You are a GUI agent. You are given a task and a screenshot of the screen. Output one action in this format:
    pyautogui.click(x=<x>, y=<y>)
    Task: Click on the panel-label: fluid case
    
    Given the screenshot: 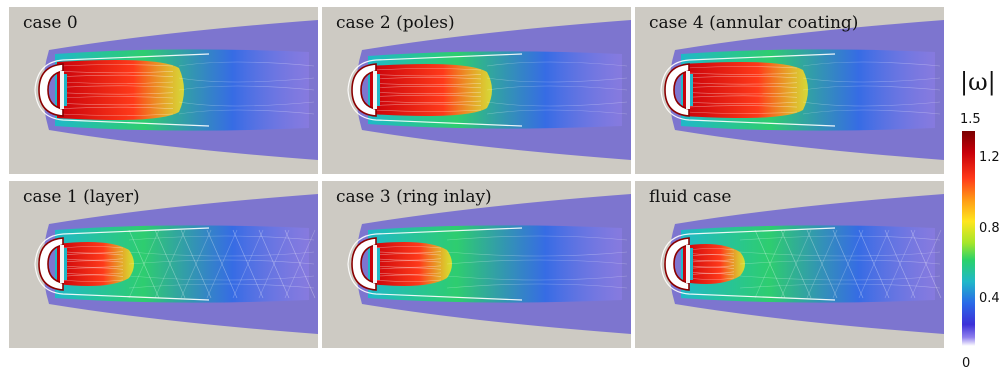 What is the action you would take?
    pyautogui.click(x=690, y=197)
    